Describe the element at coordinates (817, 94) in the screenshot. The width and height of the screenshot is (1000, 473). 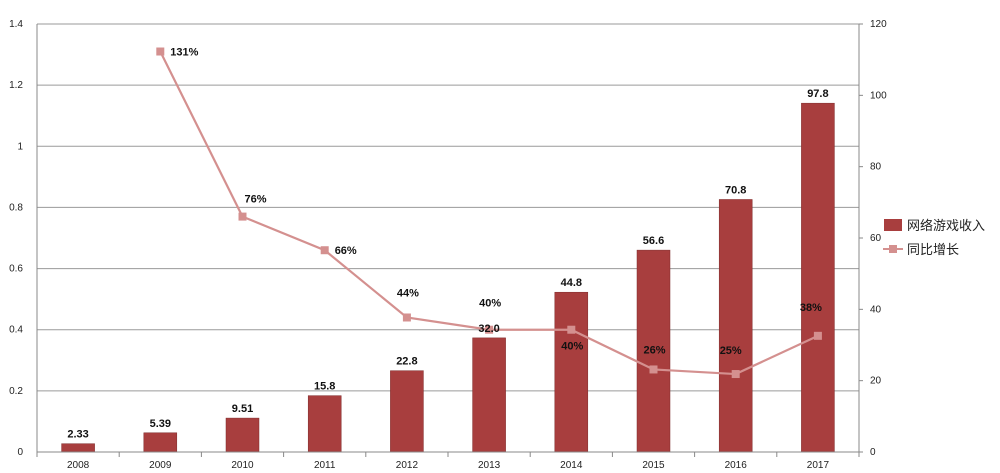
I see `revenue-bar-label: 97.8` at that location.